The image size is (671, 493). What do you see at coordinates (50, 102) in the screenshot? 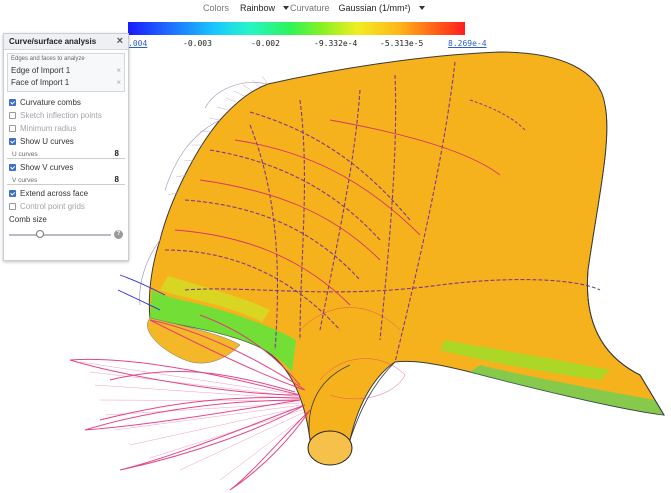
I see `option-label: Curvature combs` at bounding box center [50, 102].